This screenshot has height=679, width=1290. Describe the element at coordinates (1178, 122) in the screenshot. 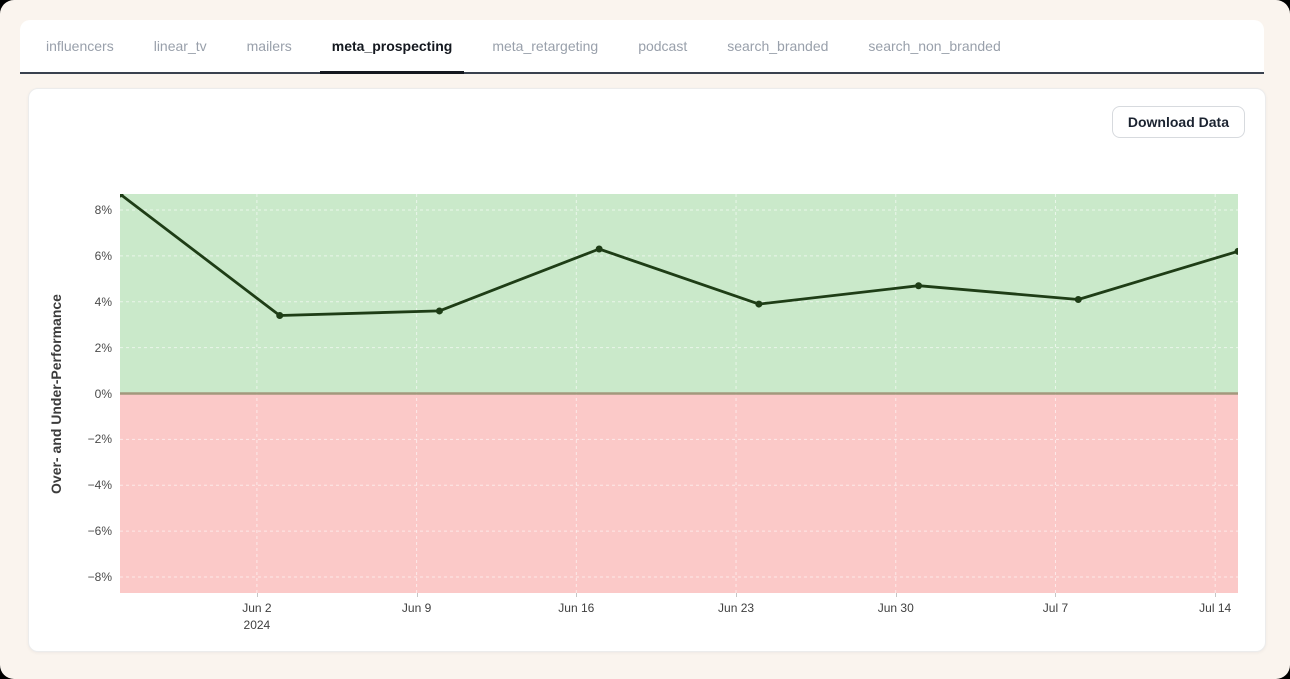

I see `download-data-button: Download Data` at that location.